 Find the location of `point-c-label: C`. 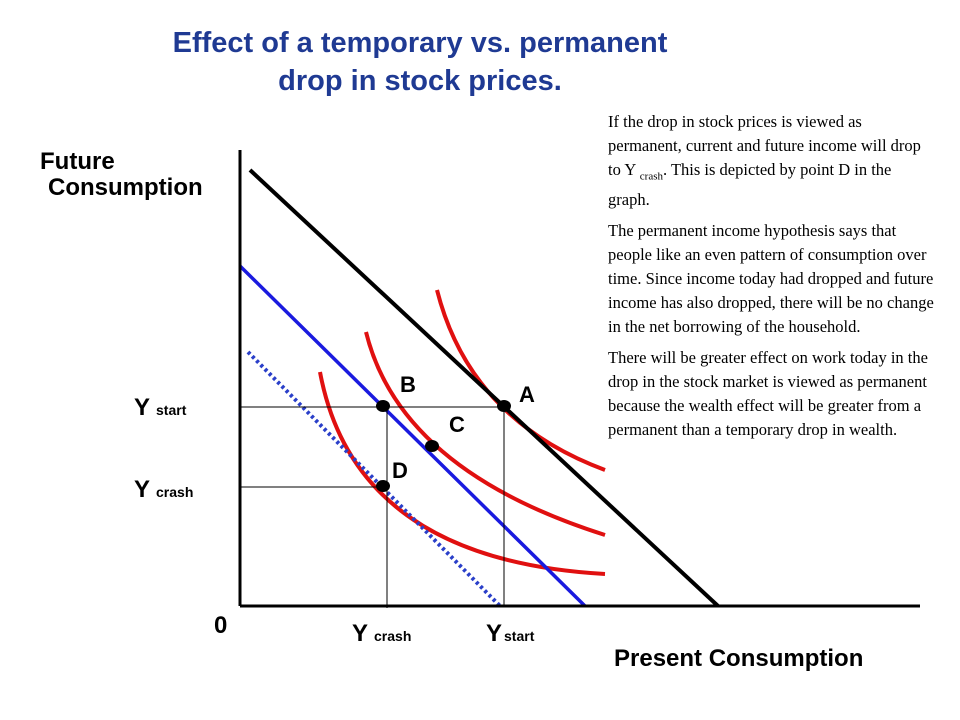

point-c-label: C is located at coordinates (457, 424).